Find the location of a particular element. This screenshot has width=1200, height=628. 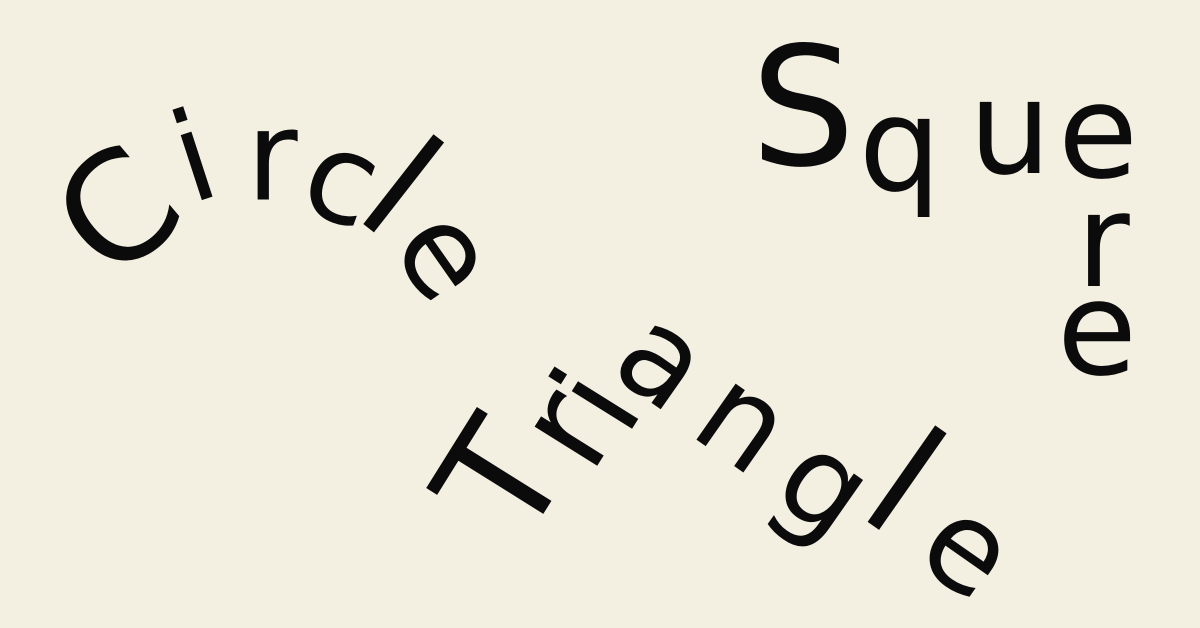

square-letter-q: q is located at coordinates (900, 145).